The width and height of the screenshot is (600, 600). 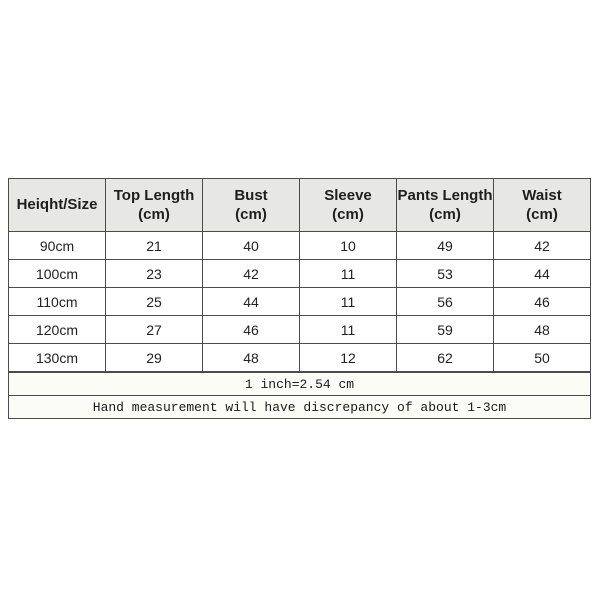 What do you see at coordinates (251, 245) in the screenshot?
I see `cell-bust: 40` at bounding box center [251, 245].